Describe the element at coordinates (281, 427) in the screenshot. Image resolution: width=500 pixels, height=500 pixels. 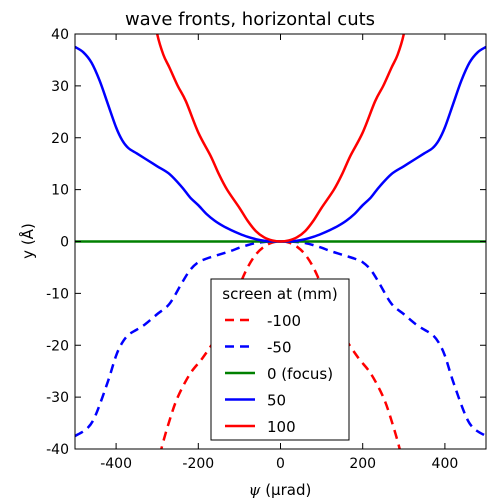
I see `legend-label-4: 100` at that location.